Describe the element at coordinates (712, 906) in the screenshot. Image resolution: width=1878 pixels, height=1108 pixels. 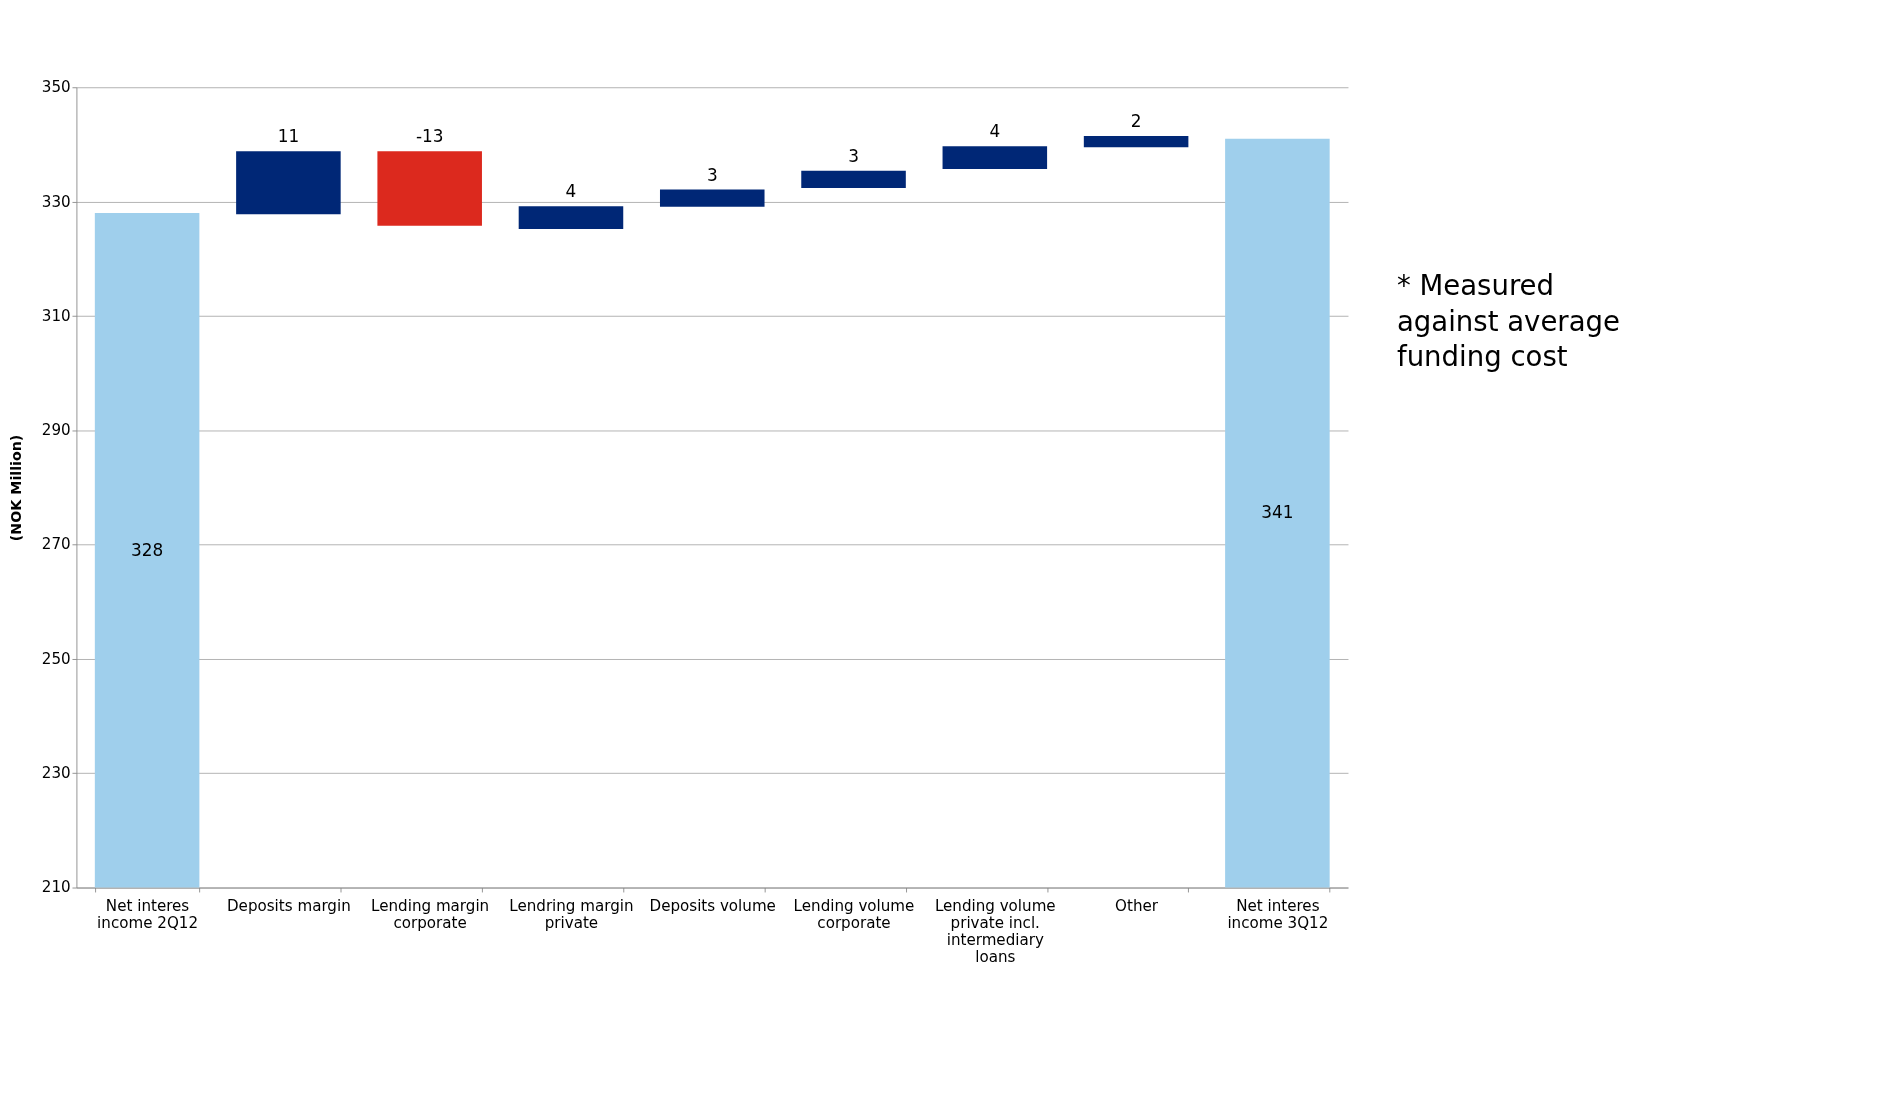
I see `x-tick-label: Deposits volume` at that location.